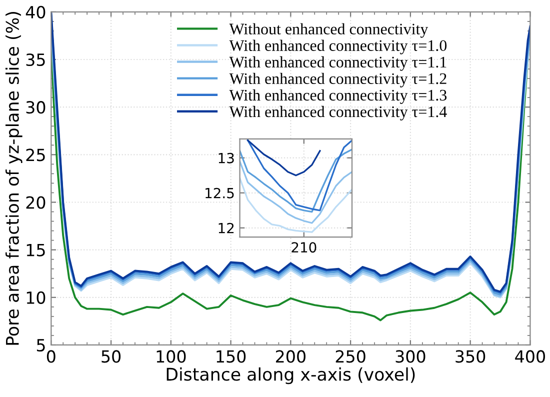 This screenshot has width=550, height=397. I want to click on x-tick-label: 150, so click(231, 356).